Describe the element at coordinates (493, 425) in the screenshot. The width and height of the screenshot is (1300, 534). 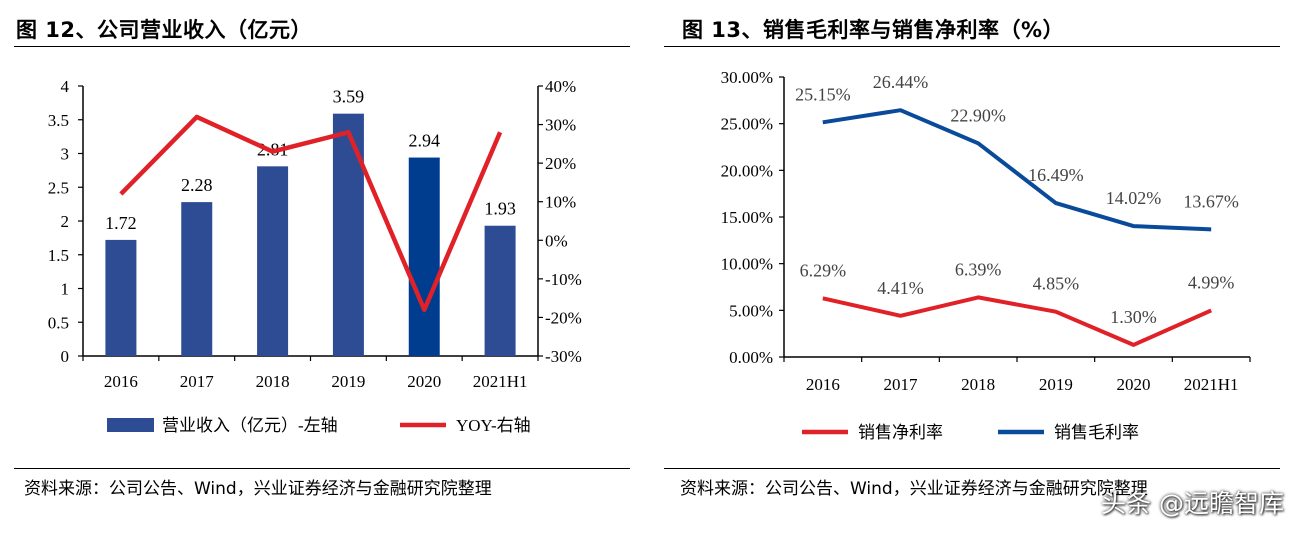
I see `legend-label-yoy: YOY-右轴` at that location.